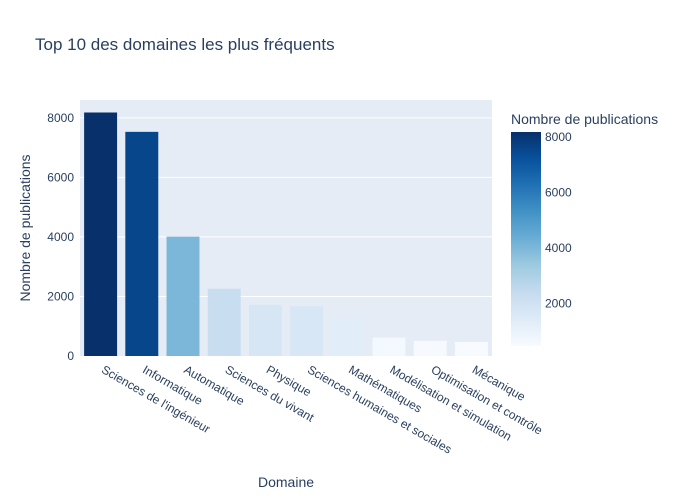  Describe the element at coordinates (558, 137) in the screenshot. I see `colorbar-tick-label: 8000` at that location.